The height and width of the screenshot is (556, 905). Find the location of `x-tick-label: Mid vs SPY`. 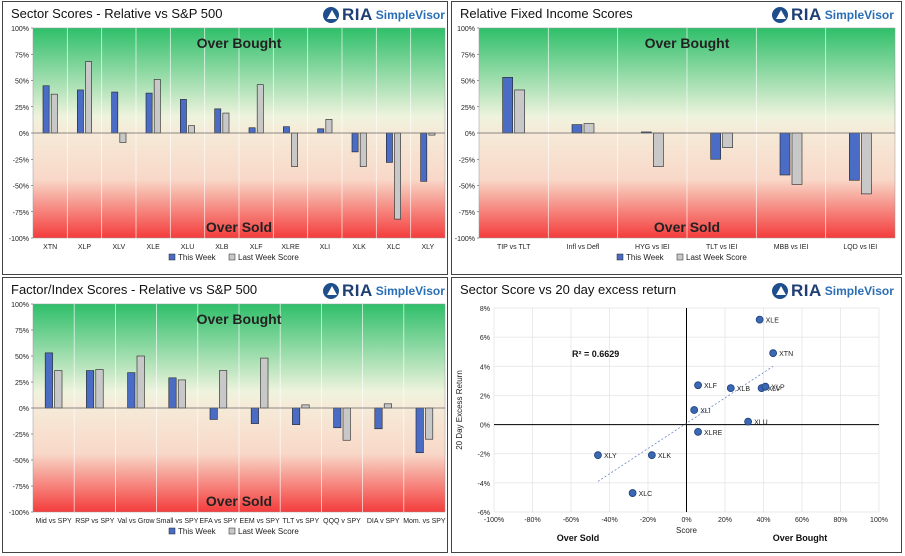

x-tick-label: Mid vs SPY is located at coordinates (54, 521).